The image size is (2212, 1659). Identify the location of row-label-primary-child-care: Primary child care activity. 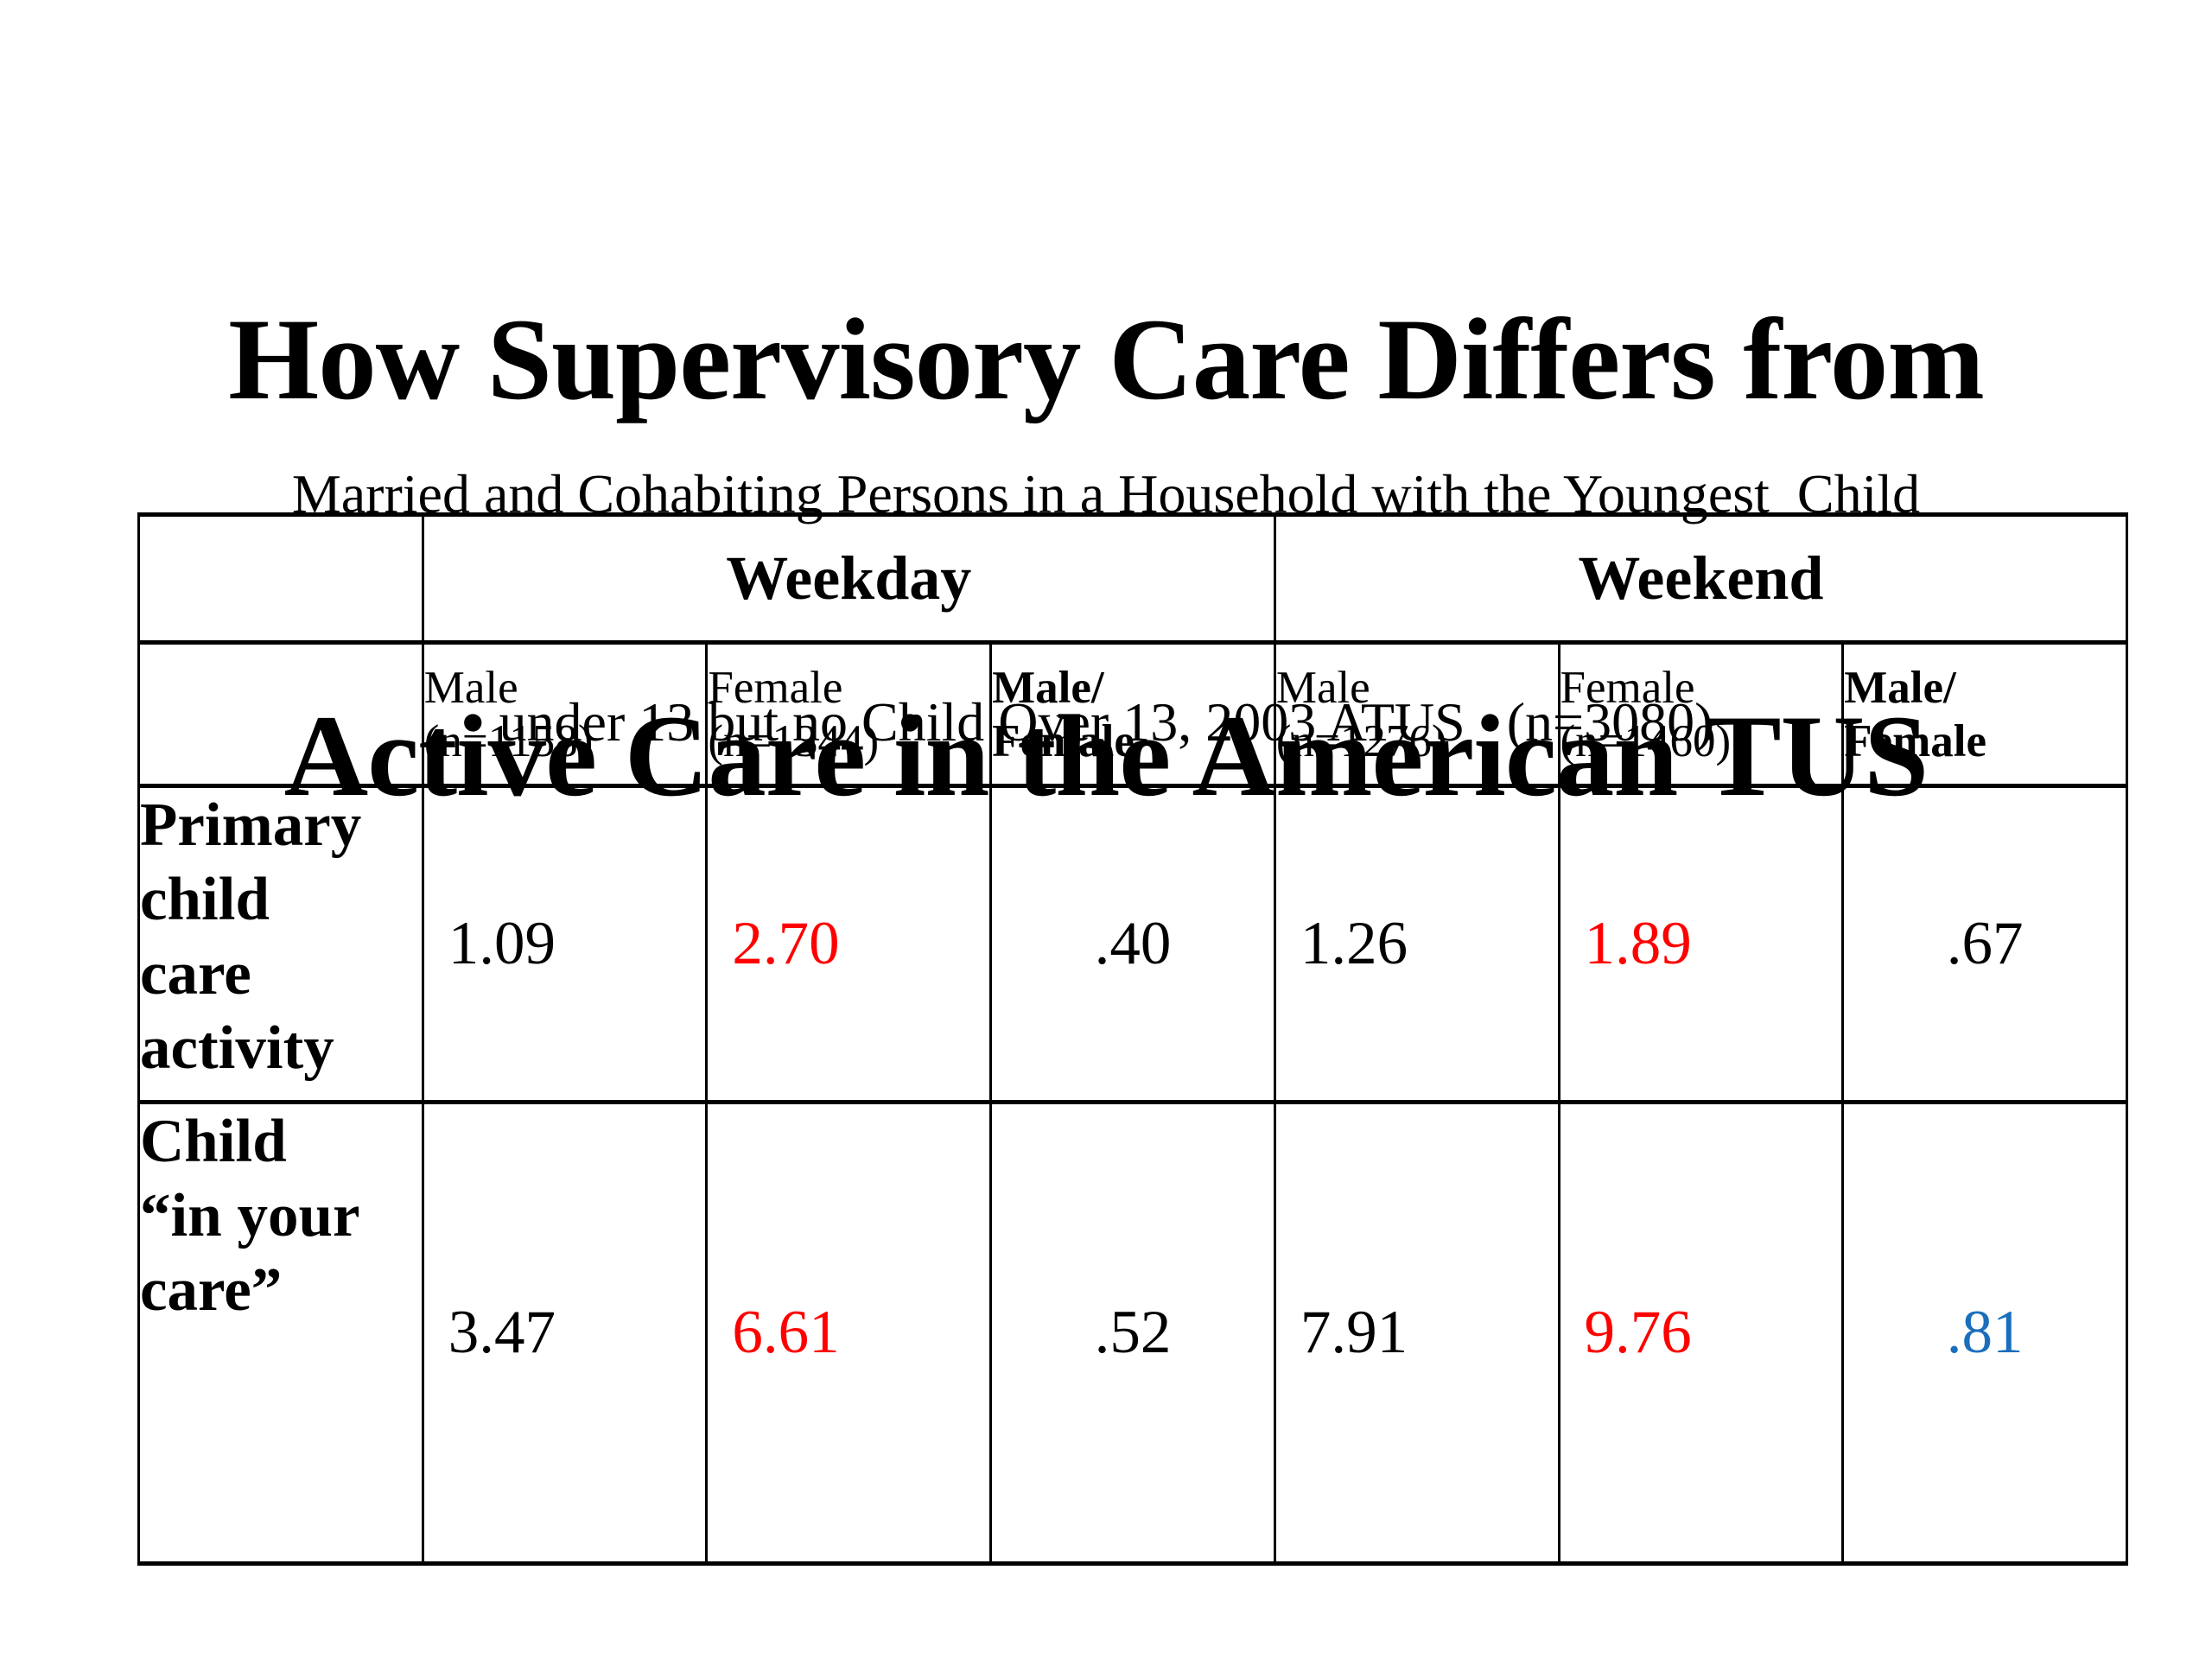
(280, 944).